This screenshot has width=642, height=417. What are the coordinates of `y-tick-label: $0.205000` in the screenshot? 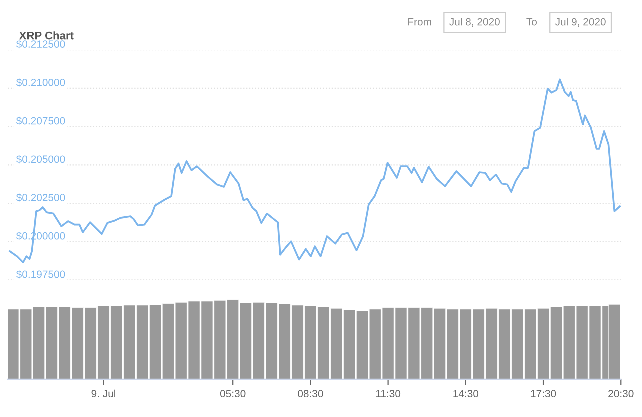 It's located at (41, 159).